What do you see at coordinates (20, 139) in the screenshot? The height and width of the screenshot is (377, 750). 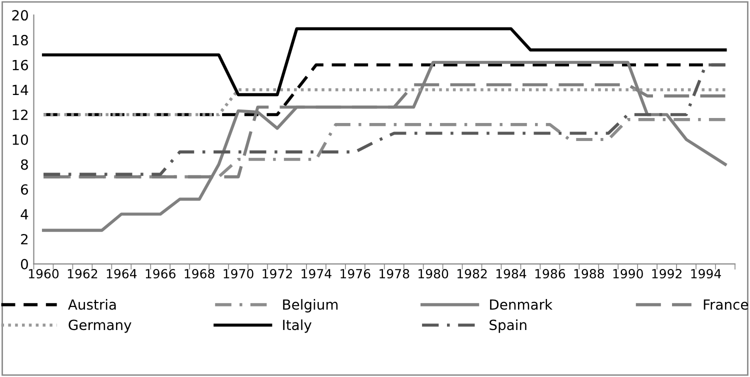 I see `y-tick-label: 10` at bounding box center [20, 139].